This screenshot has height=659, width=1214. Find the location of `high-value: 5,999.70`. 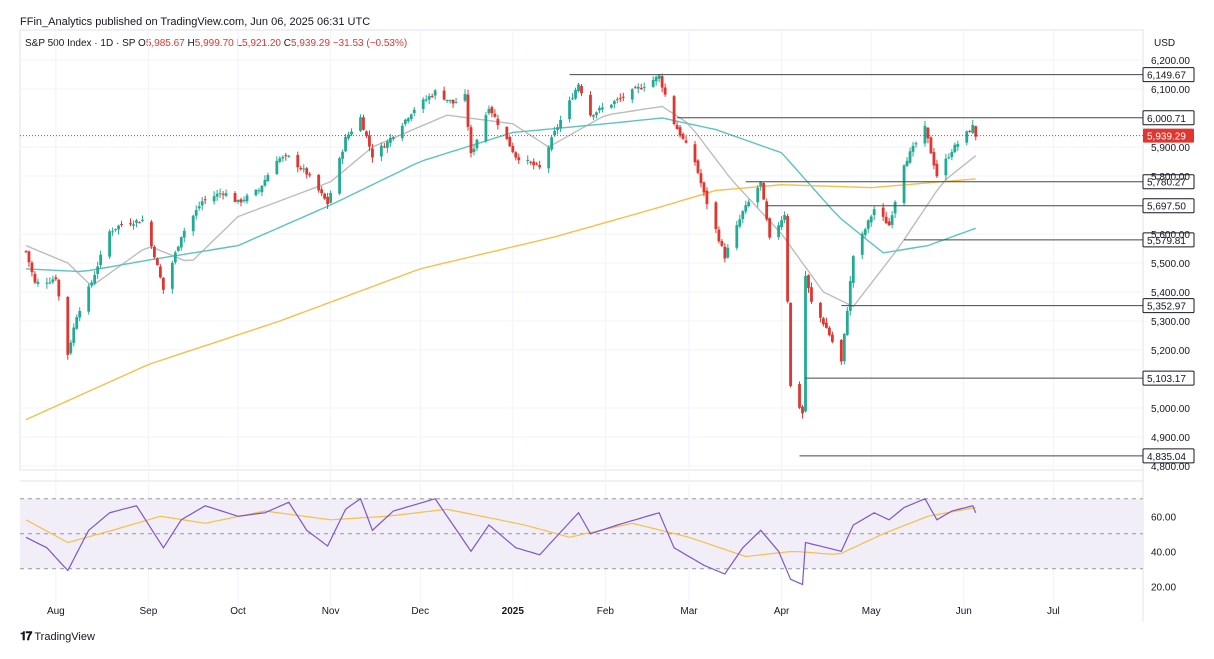

high-value: 5,999.70 is located at coordinates (214, 43).